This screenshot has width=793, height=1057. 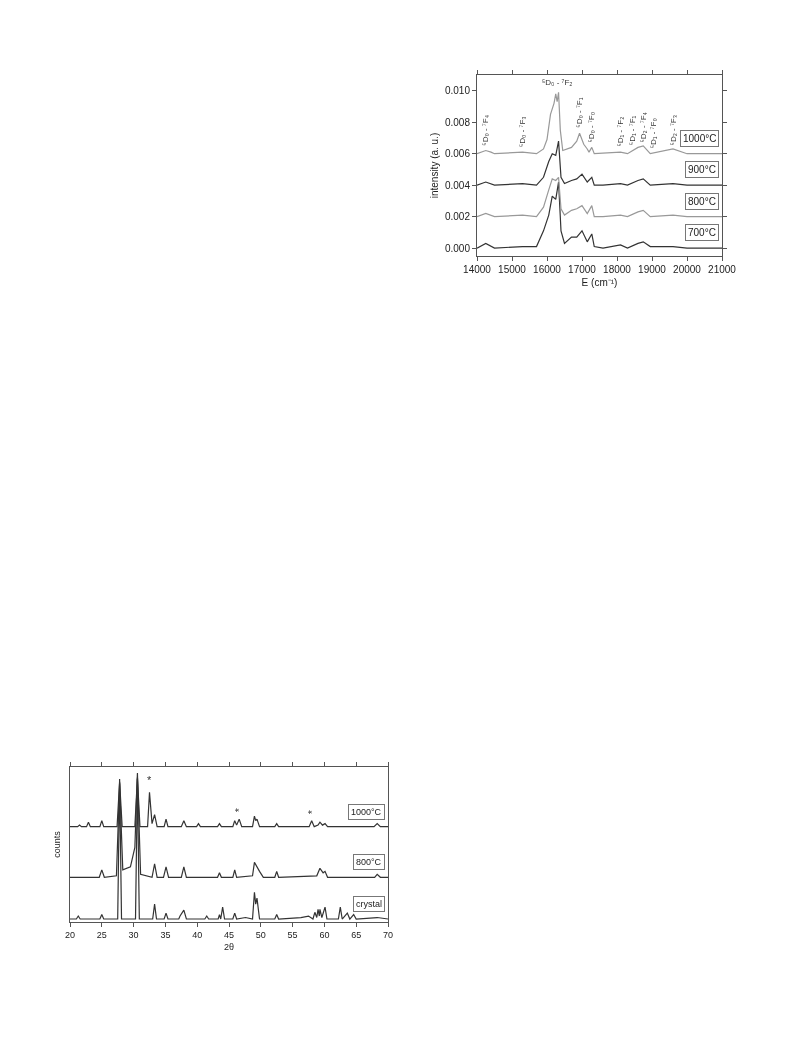 What do you see at coordinates (617, 269) in the screenshot?
I see `x-tick-label: 18000` at bounding box center [617, 269].